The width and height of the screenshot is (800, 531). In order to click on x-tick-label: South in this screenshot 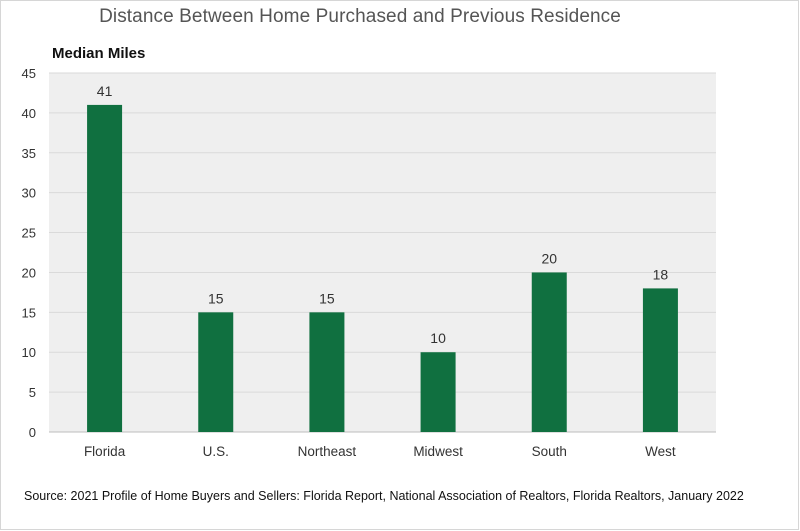, I will do `click(549, 451)`.